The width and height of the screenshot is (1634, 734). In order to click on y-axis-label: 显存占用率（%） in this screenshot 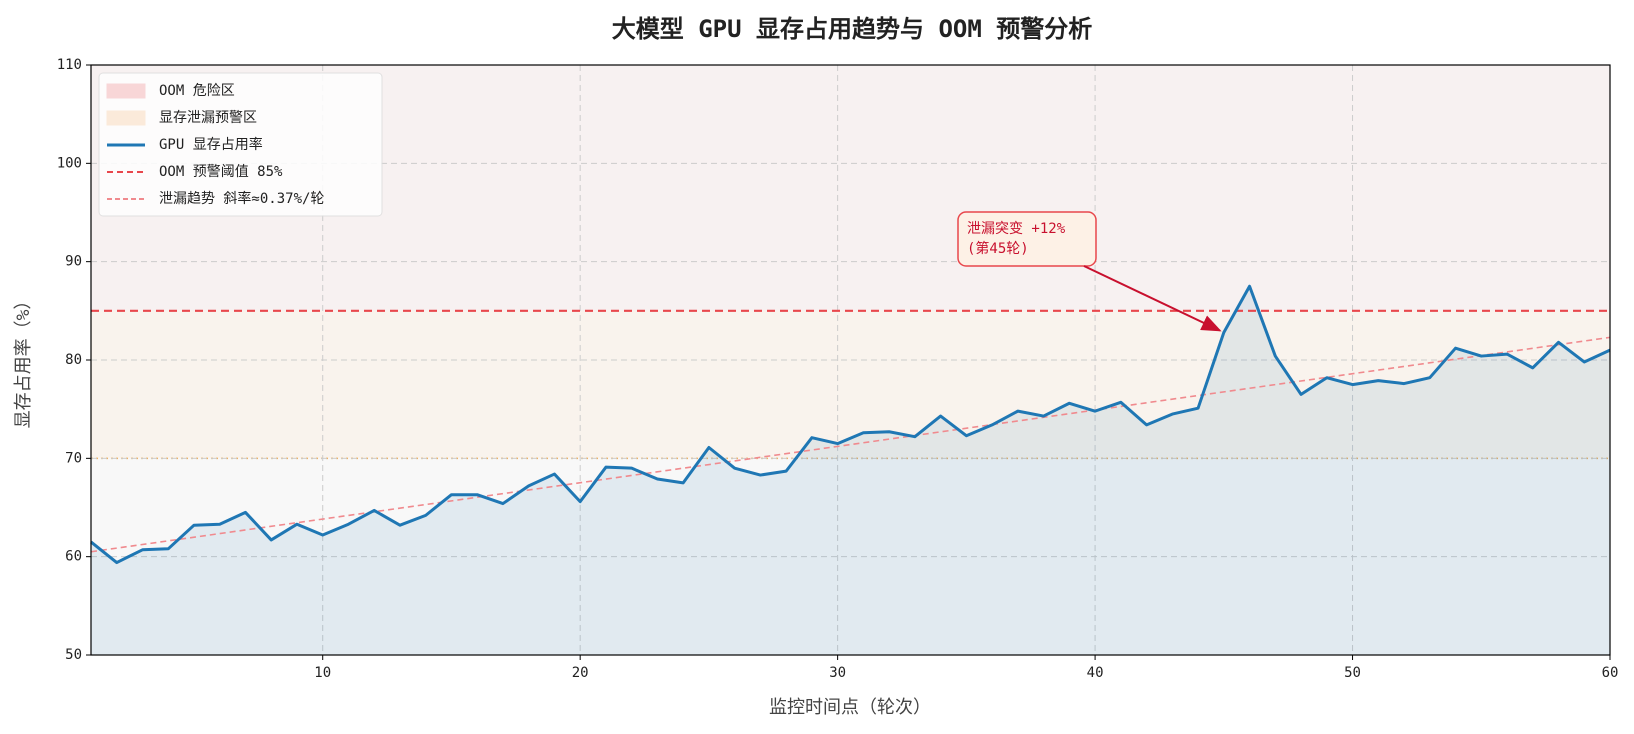, I will do `click(23, 360)`.